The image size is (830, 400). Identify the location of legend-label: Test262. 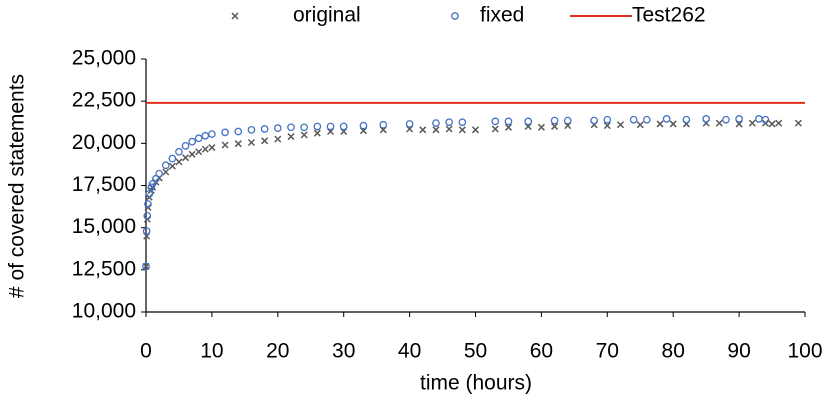
(669, 15).